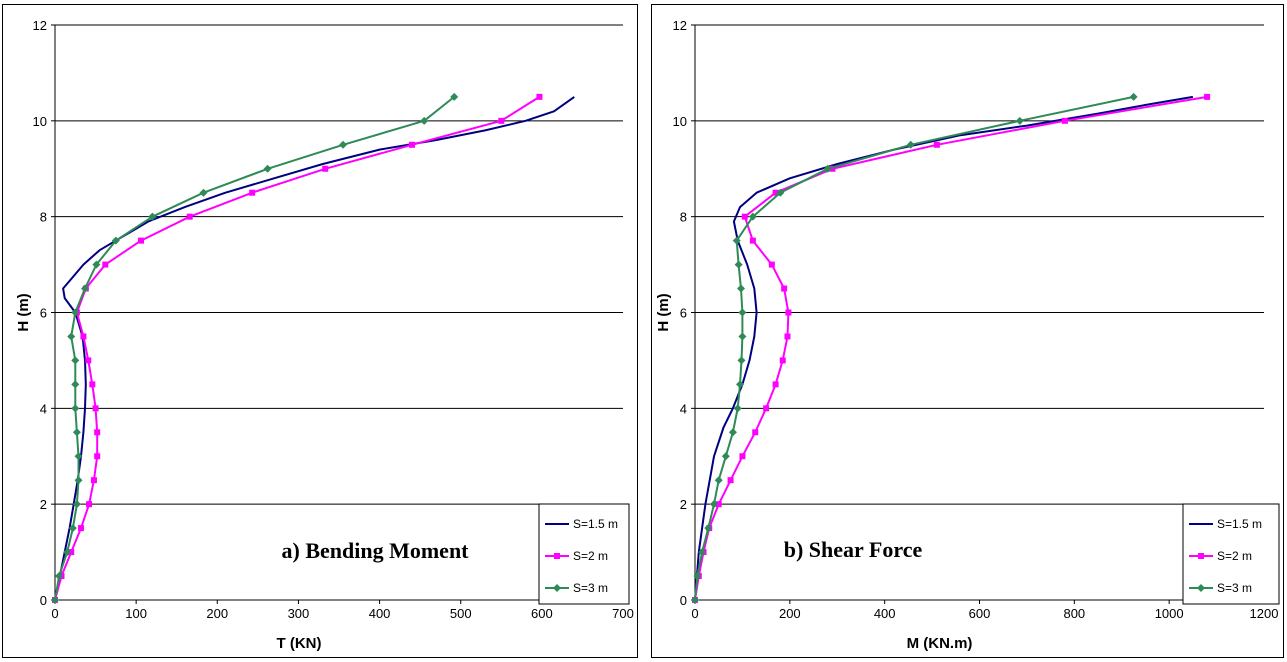 The width and height of the screenshot is (1287, 662). What do you see at coordinates (590, 556) in the screenshot?
I see `legend-label: S=2 m` at bounding box center [590, 556].